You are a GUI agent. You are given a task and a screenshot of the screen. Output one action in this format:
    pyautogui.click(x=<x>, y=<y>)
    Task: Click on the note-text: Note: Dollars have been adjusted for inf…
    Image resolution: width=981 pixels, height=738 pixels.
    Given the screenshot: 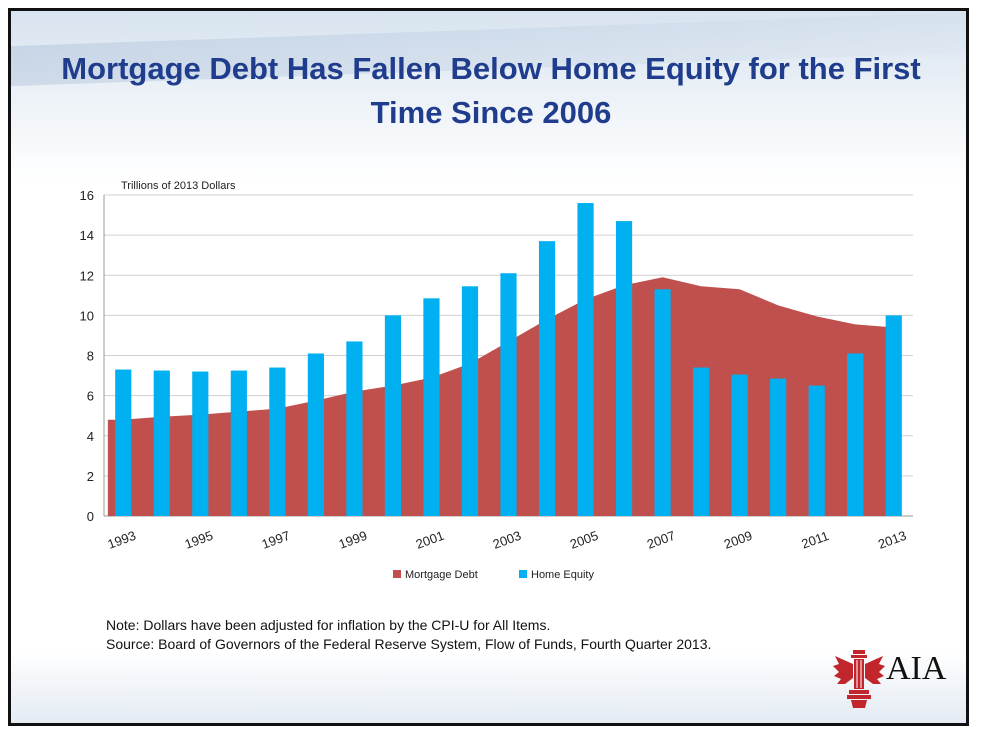 What is the action you would take?
    pyautogui.click(x=328, y=625)
    